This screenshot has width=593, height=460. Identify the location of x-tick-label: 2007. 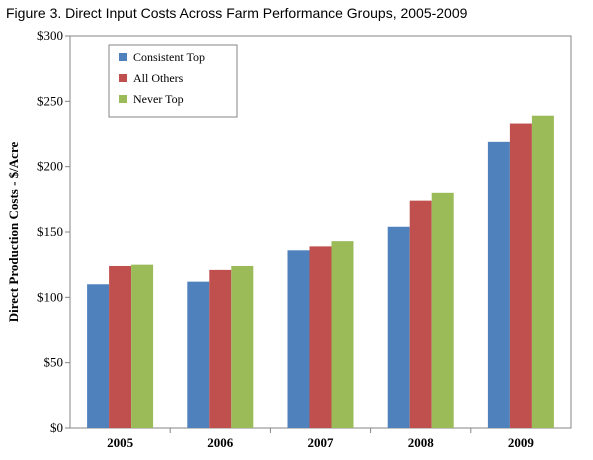
(321, 442).